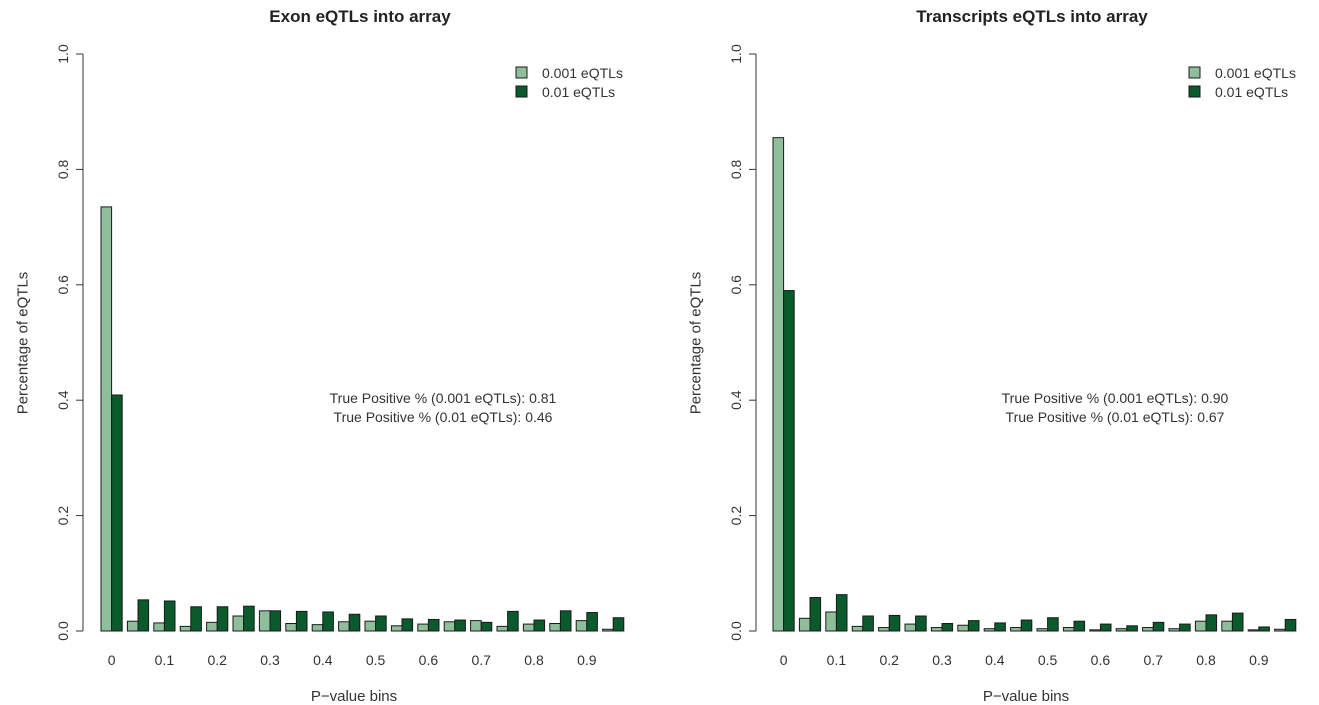  Describe the element at coordinates (942, 660) in the screenshot. I see `x-tick-label: 0.3` at that location.